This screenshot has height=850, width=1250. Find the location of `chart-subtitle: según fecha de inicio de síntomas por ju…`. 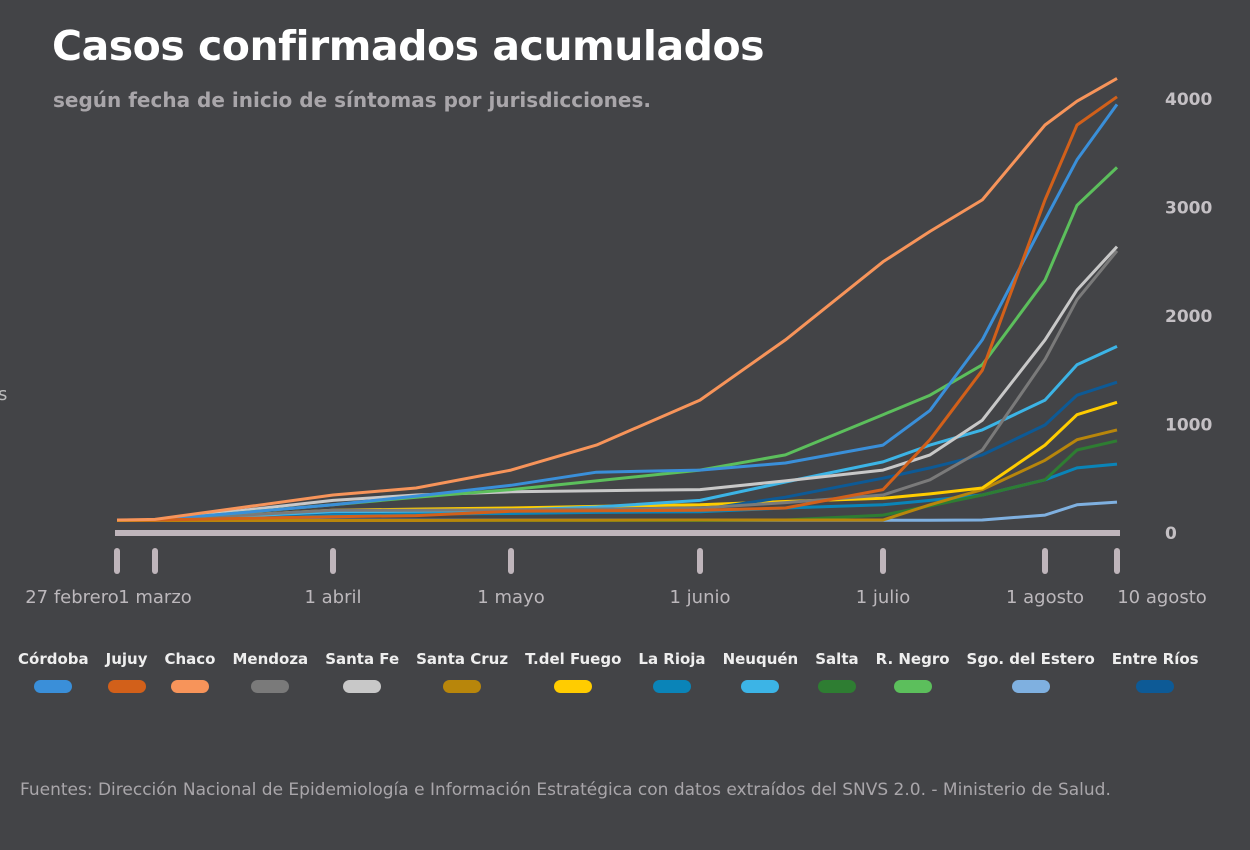

chart-subtitle: según fecha de inicio de síntomas por ju… is located at coordinates (352, 100).